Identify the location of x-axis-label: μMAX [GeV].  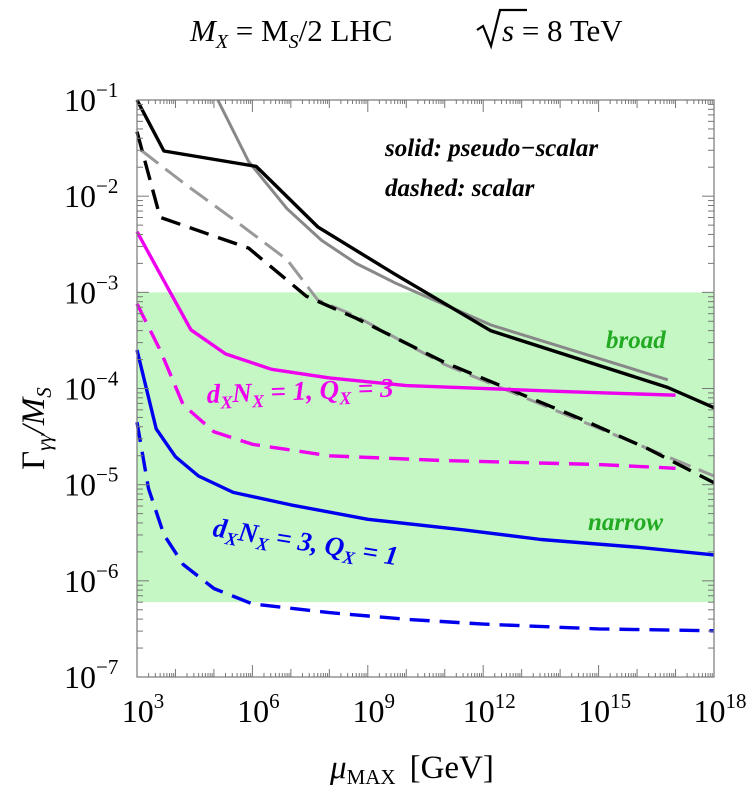
(411, 768).